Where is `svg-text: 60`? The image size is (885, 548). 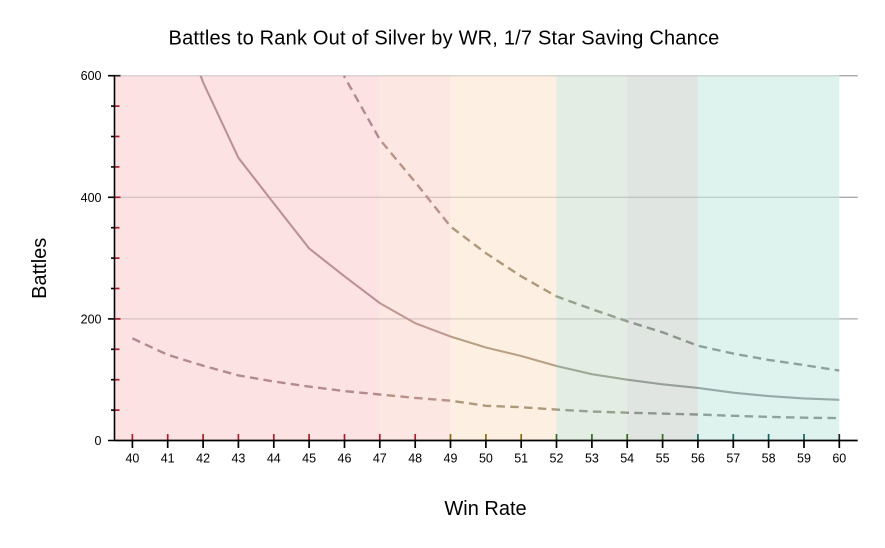 svg-text: 60 is located at coordinates (839, 459).